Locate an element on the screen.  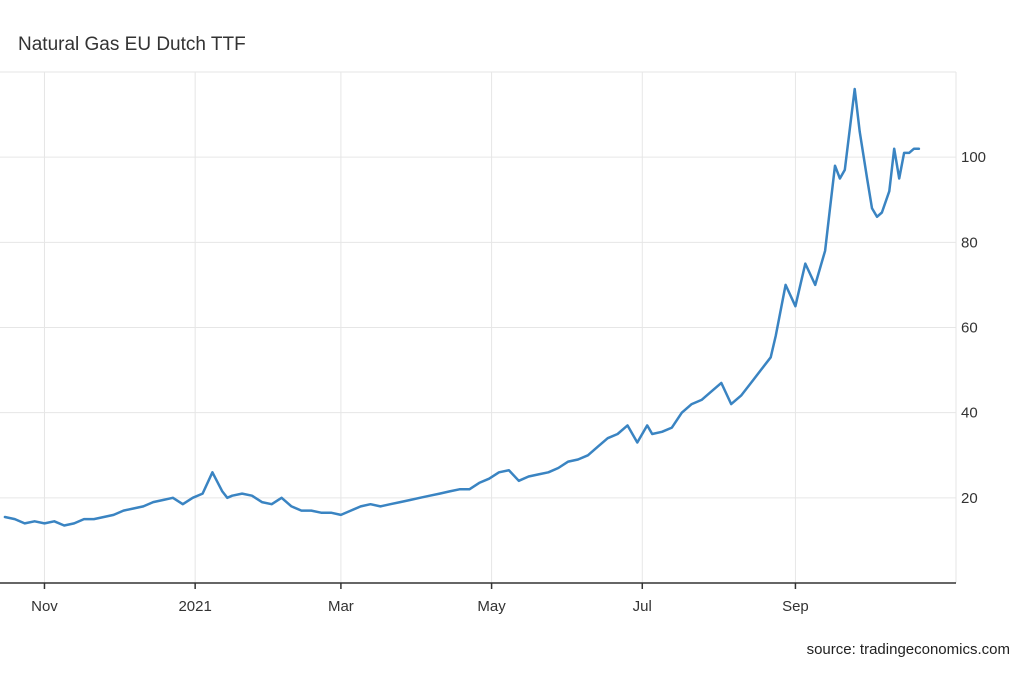
y-tick-label: 100 is located at coordinates (973, 157).